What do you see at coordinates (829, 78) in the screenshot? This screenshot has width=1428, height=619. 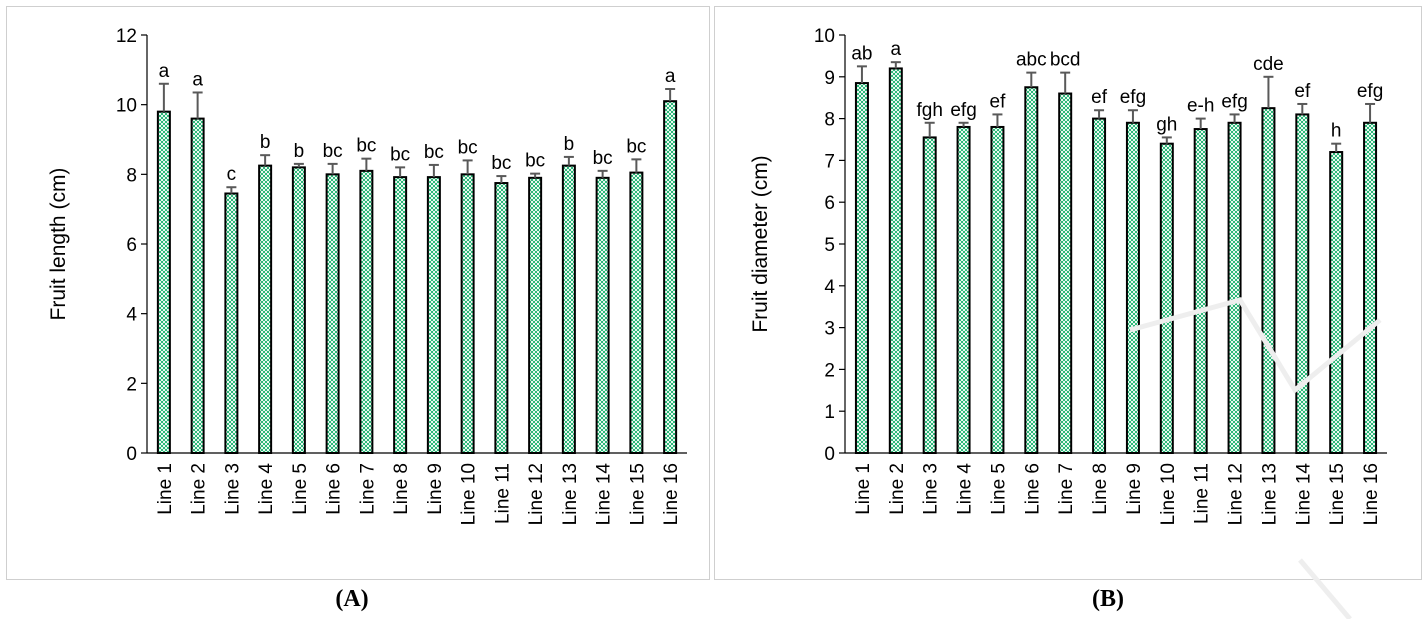 I see `y-tick-label: 9` at bounding box center [829, 78].